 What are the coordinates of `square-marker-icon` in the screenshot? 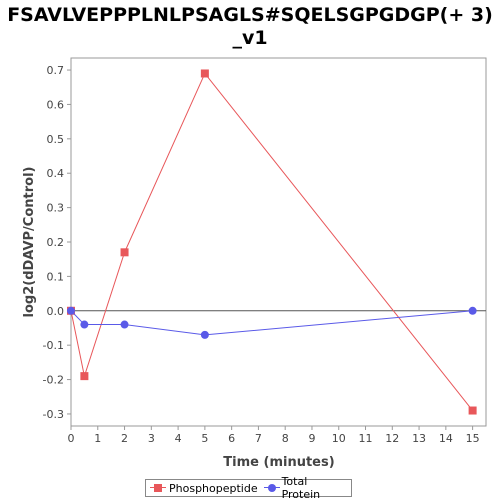 It's located at (158, 488).